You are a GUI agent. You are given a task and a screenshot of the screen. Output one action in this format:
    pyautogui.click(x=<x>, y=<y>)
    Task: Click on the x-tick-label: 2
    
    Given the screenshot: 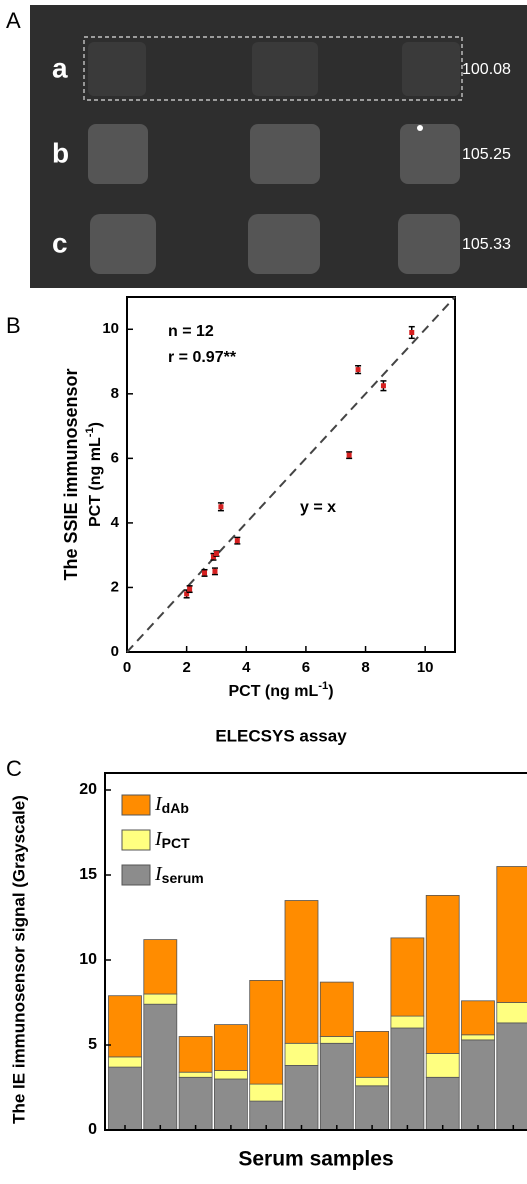 What is the action you would take?
    pyautogui.click(x=186, y=667)
    